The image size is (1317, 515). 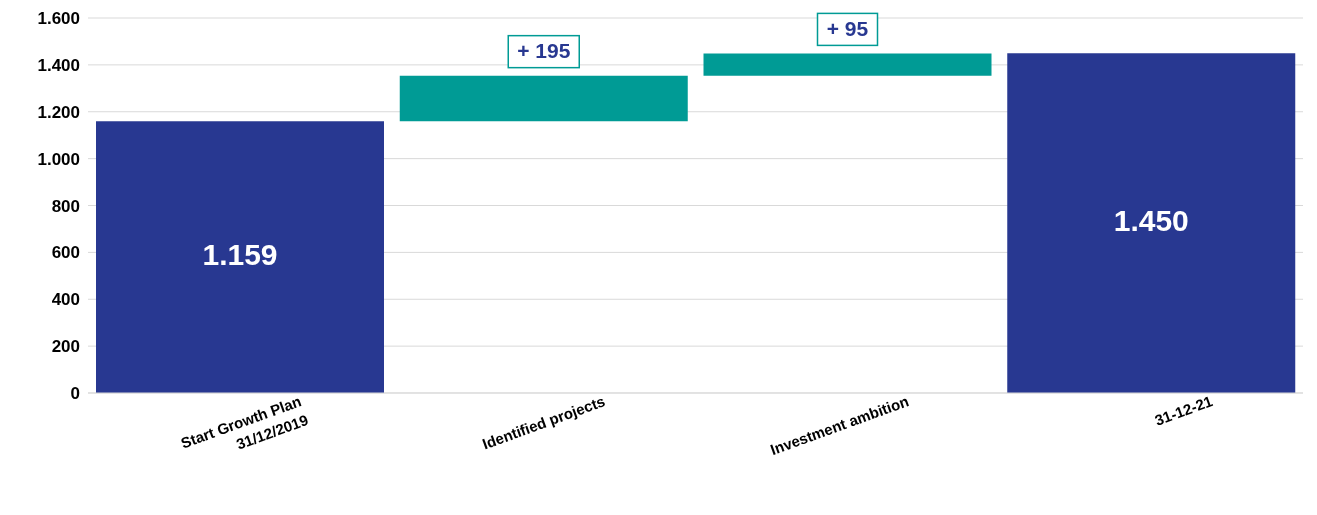 What do you see at coordinates (65, 206) in the screenshot?
I see `y-tick-label: 800` at bounding box center [65, 206].